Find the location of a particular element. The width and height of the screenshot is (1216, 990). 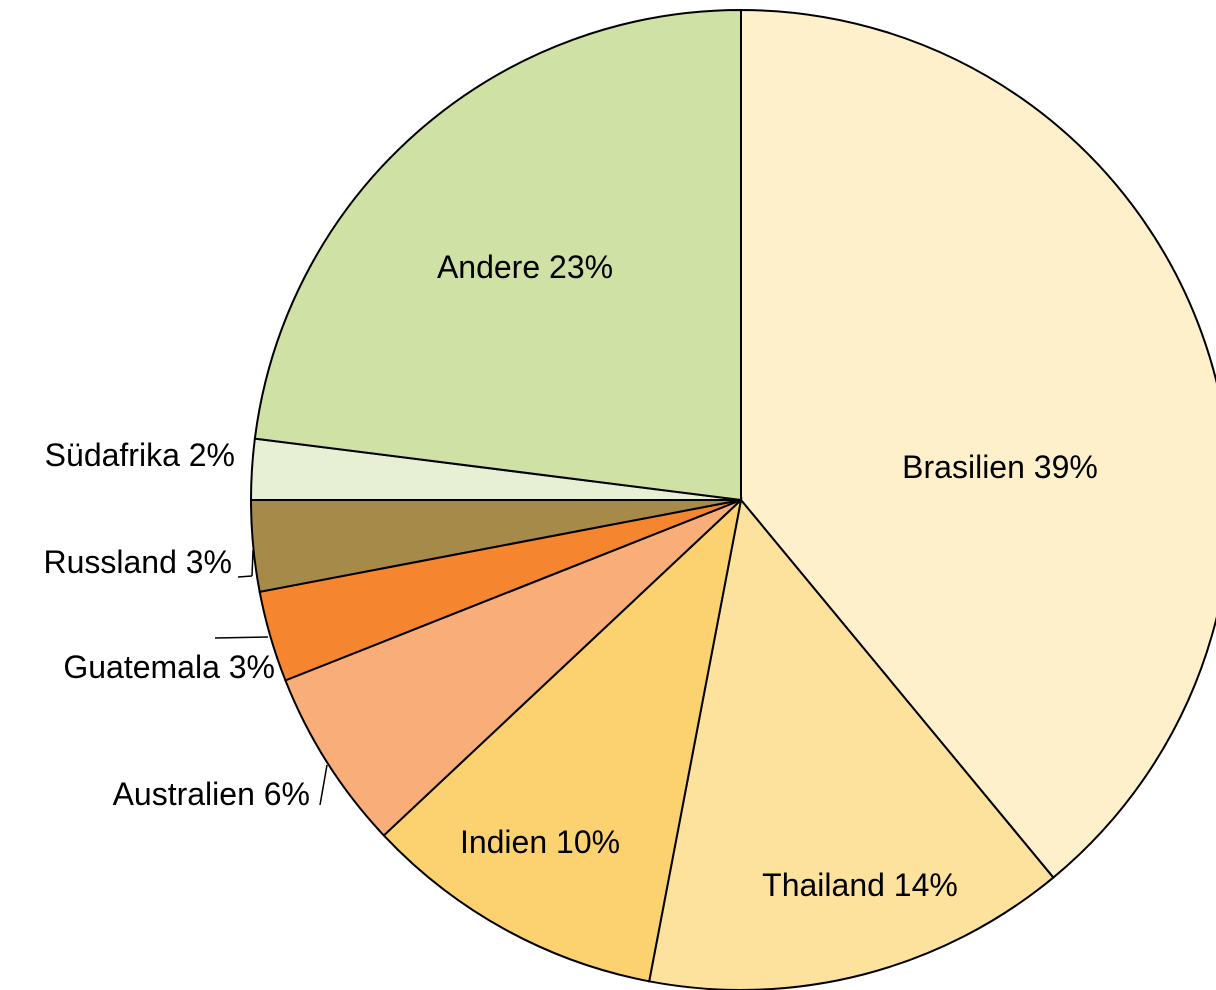

value-label: 10% is located at coordinates (588, 842).